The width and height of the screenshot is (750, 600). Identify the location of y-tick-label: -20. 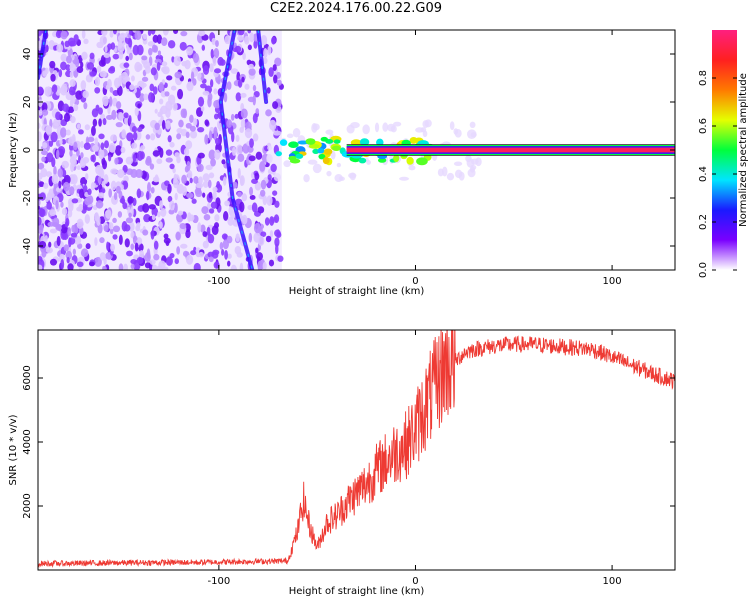
(27, 198).